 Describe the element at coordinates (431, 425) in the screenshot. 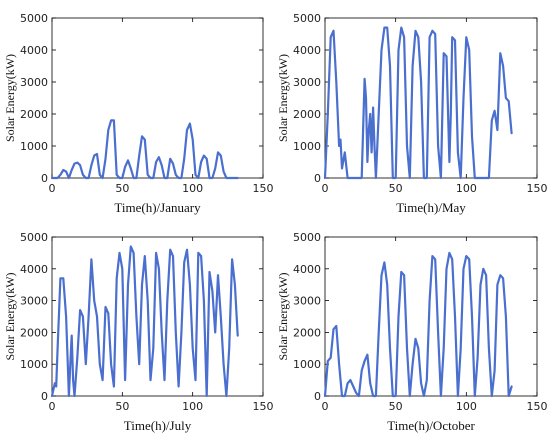

I see `x-axis-label: Time(h)/October` at that location.